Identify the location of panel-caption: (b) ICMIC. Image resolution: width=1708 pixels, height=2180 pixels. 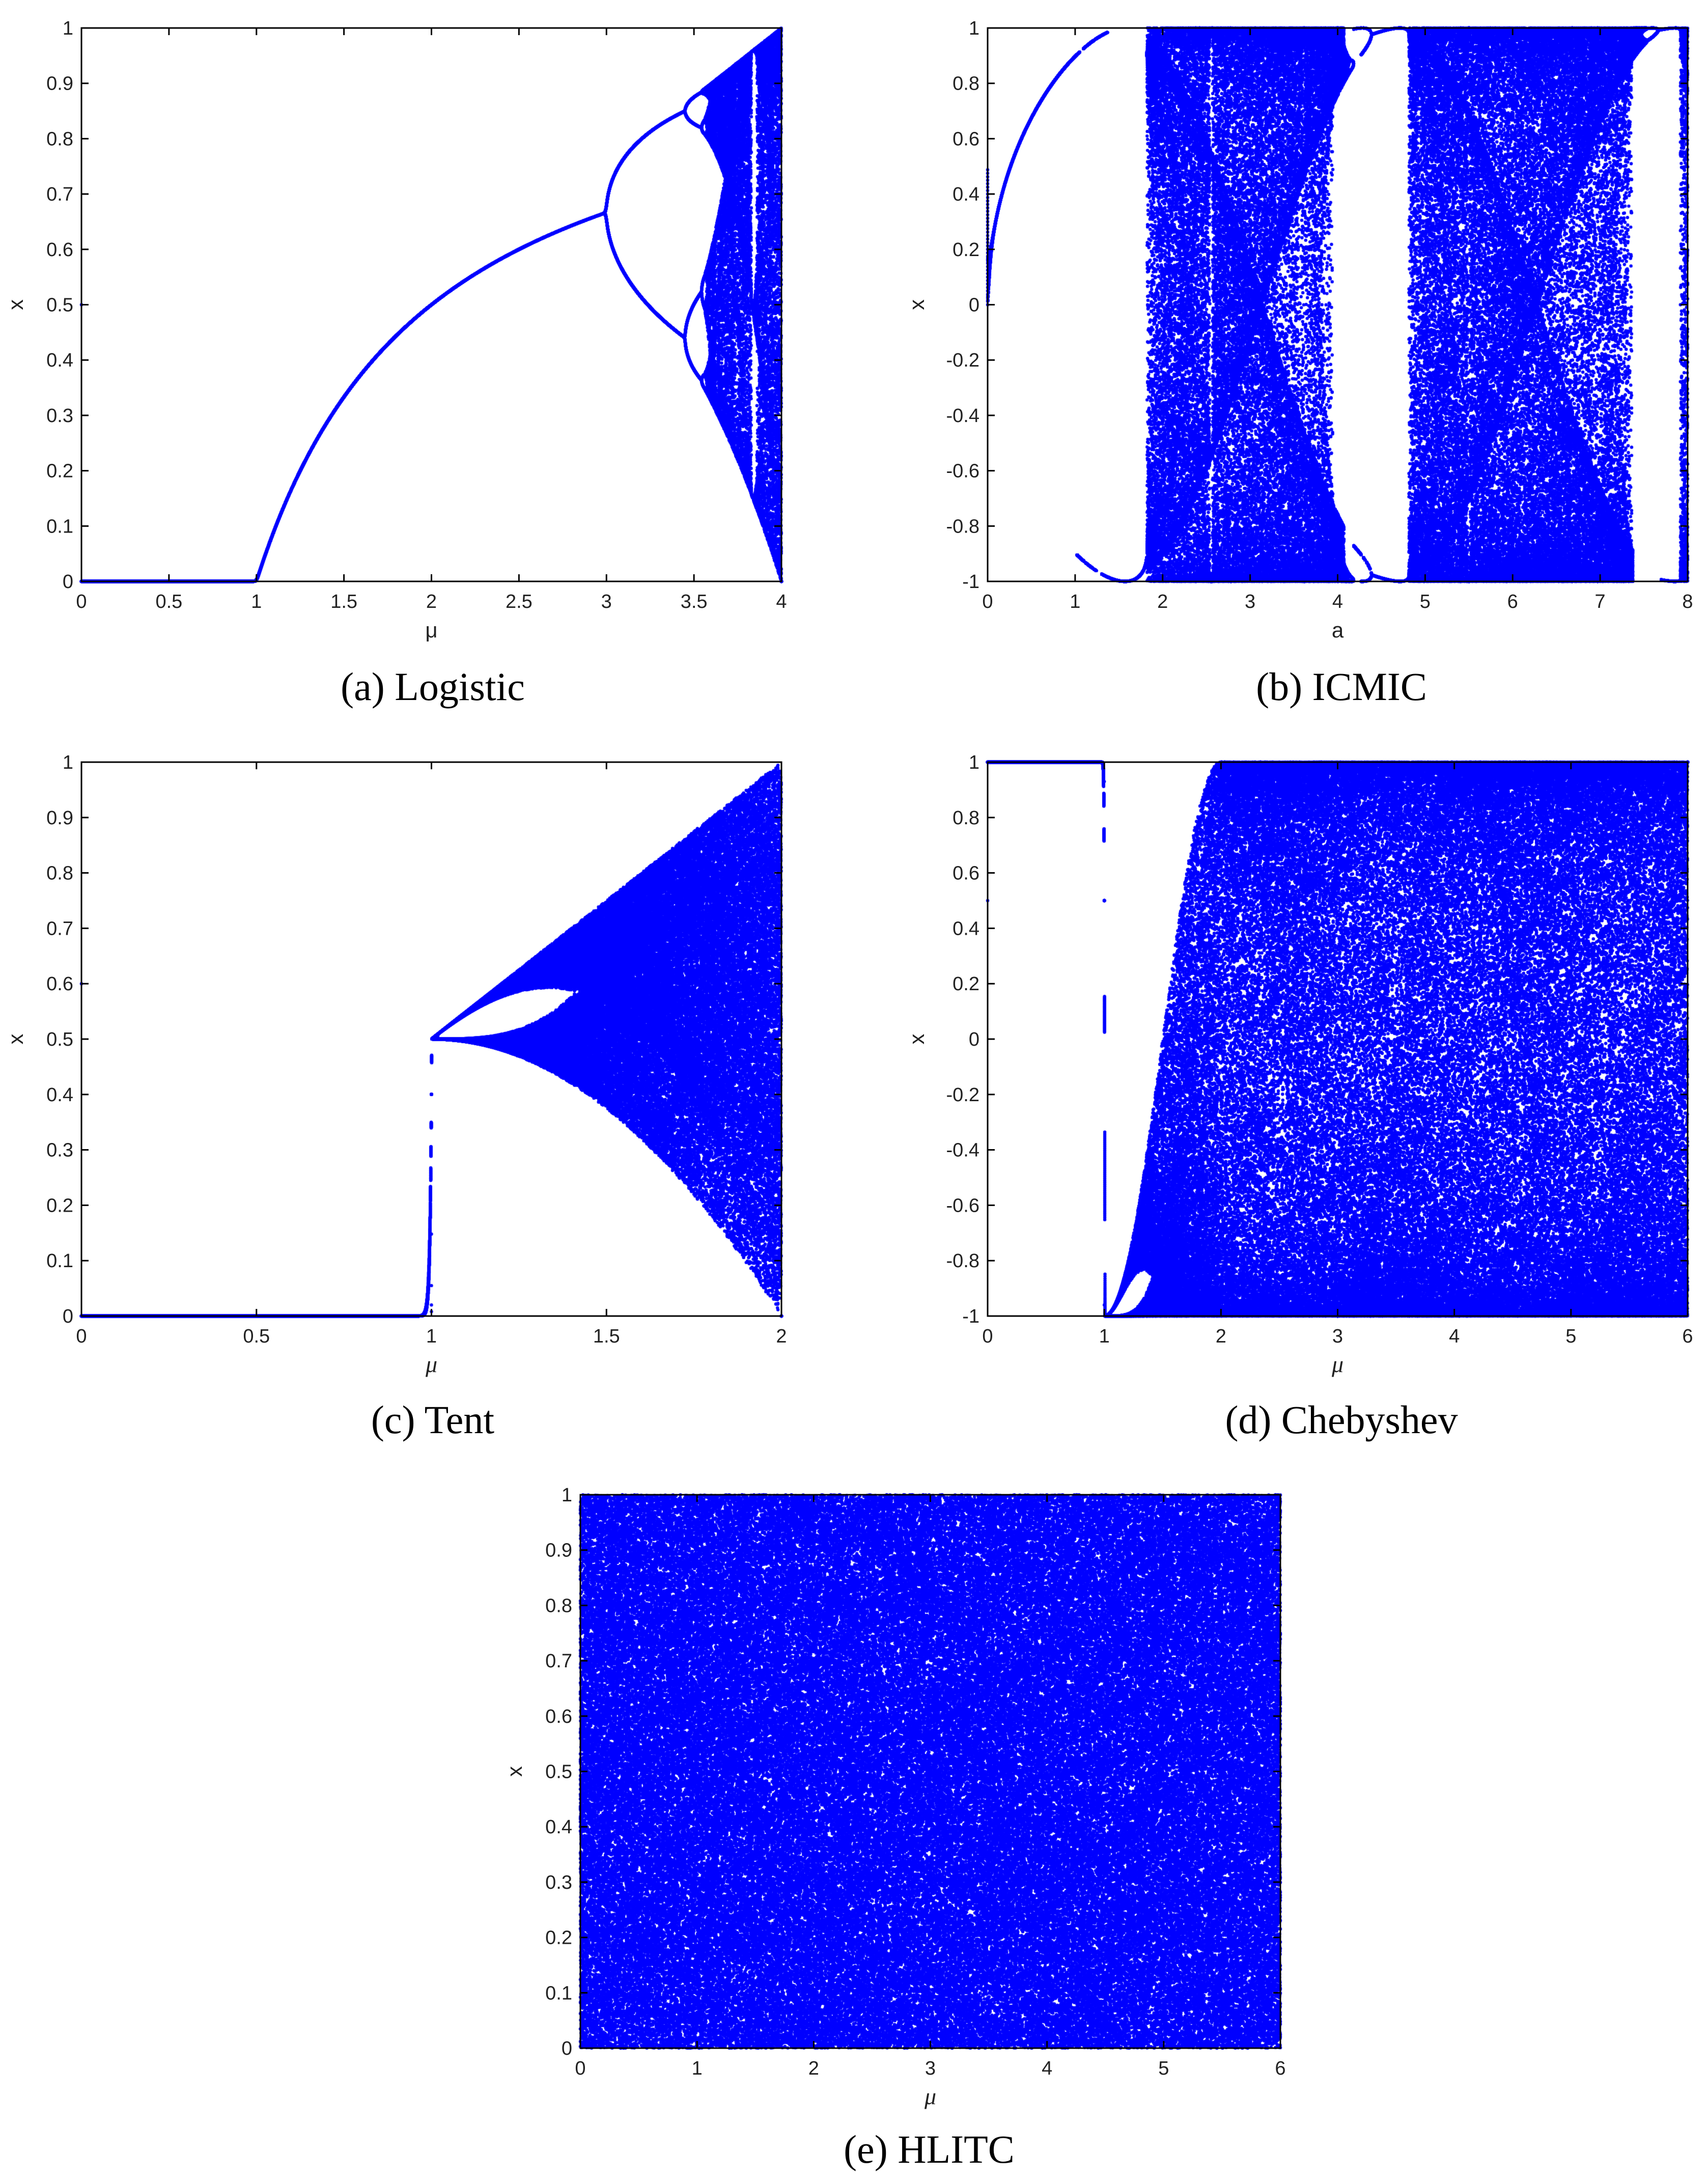
(1341, 686).